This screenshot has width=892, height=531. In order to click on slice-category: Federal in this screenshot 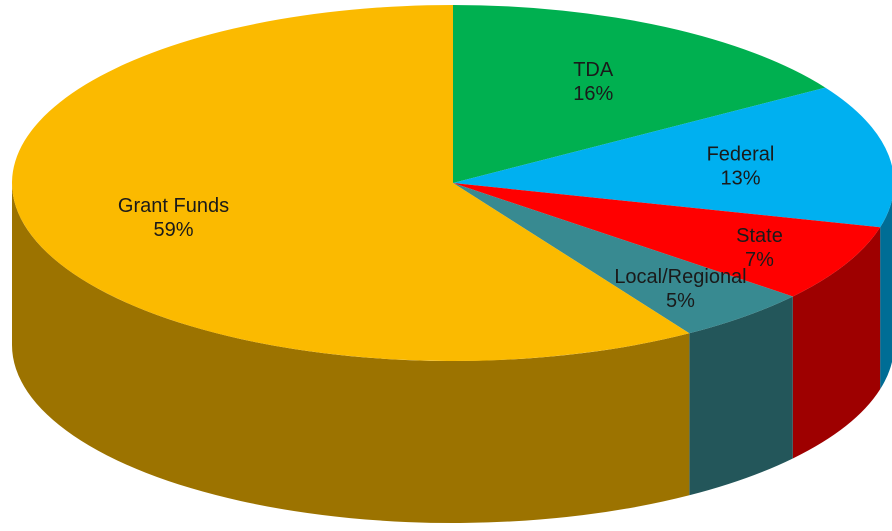, I will do `click(741, 155)`.